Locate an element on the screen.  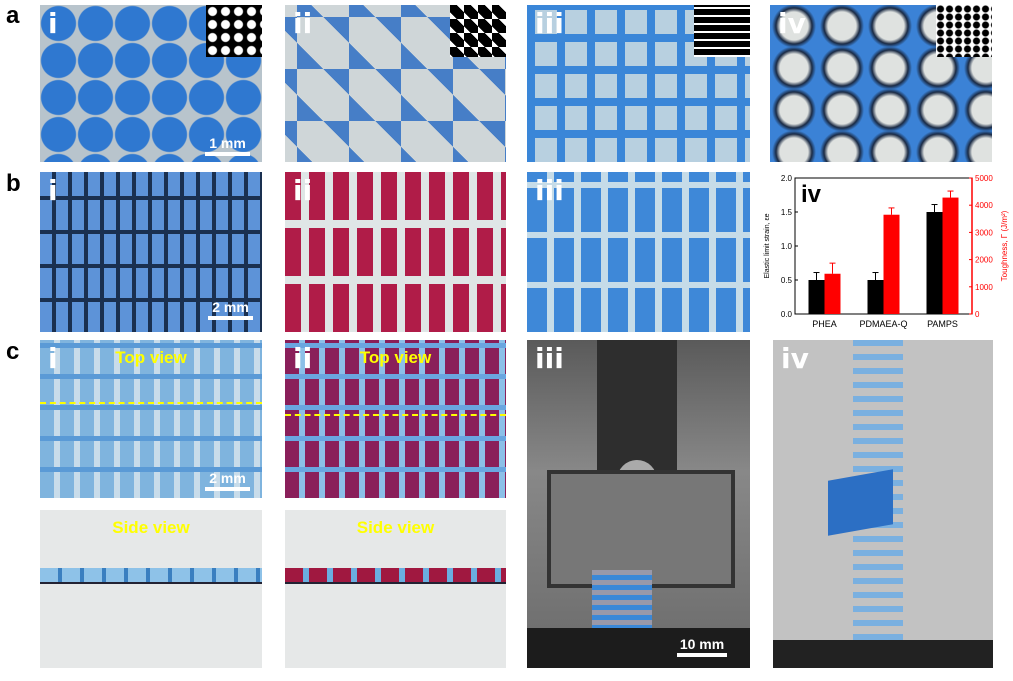
y-right-axis-label: Toughness, Γ (J/m²) is located at coordinates (1004, 245).